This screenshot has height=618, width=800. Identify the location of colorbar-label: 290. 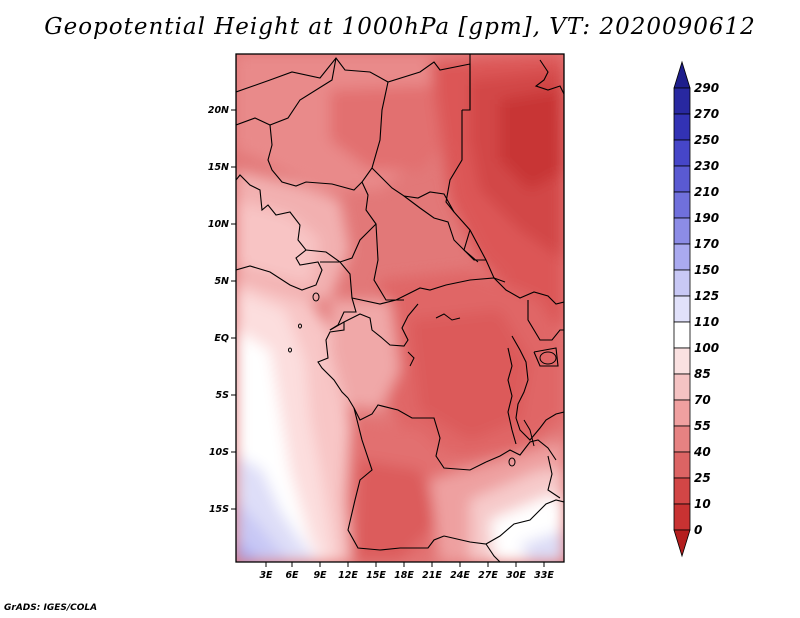
(706, 88).